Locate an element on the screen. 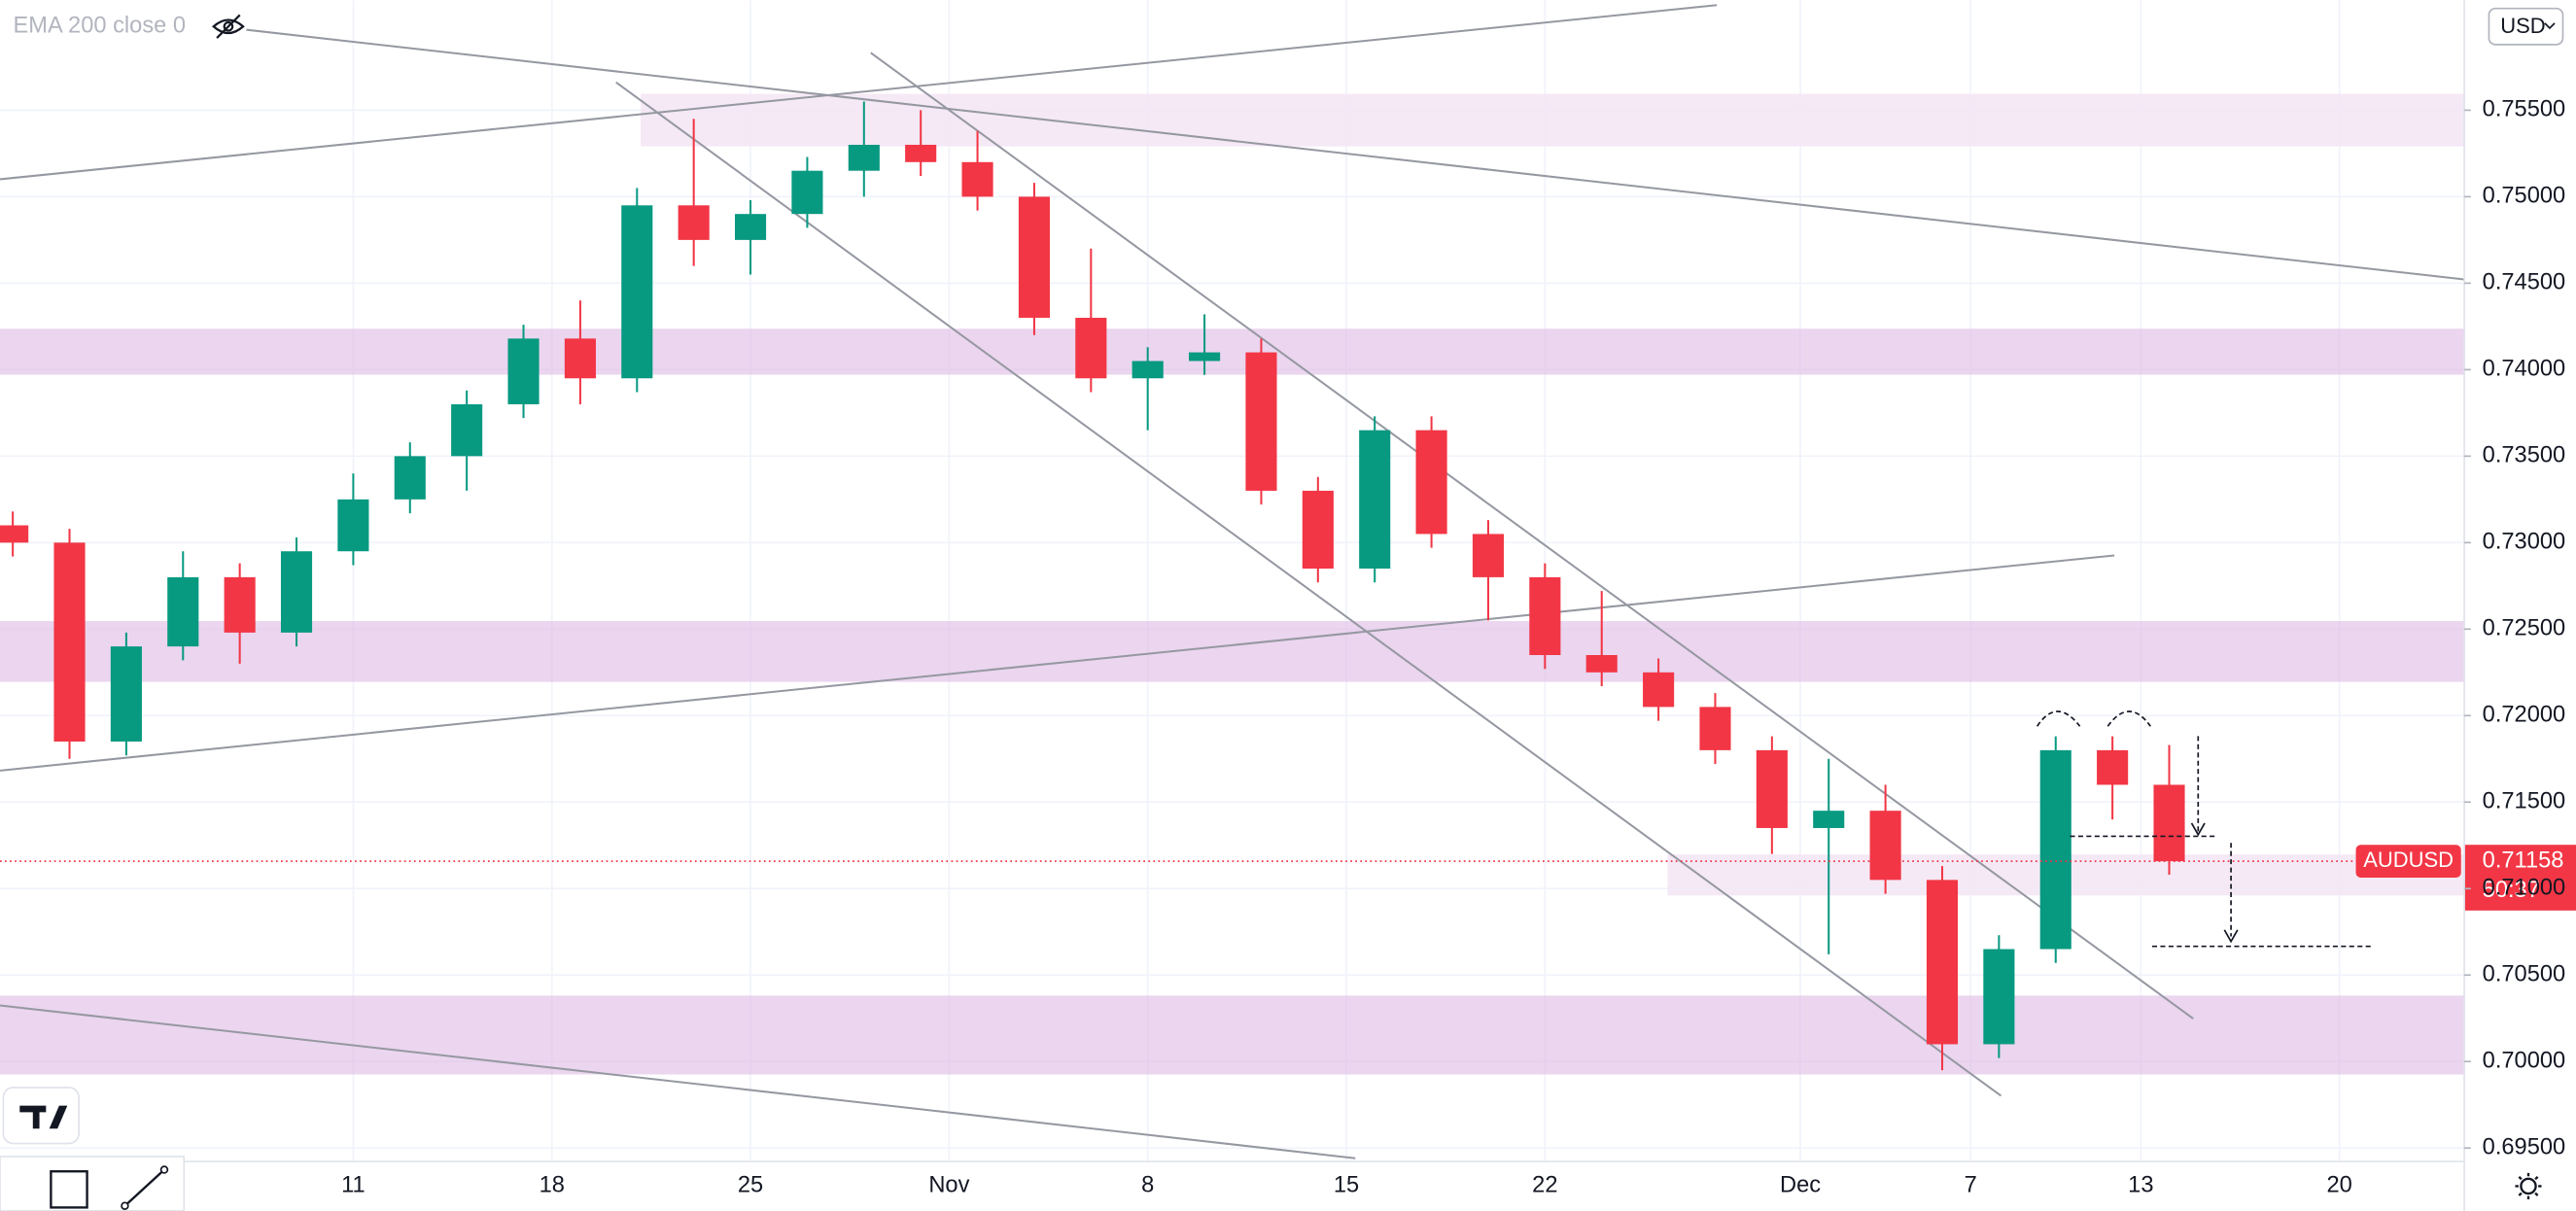 This screenshot has width=2576, height=1211. y-tick-label: 0.72000 is located at coordinates (2524, 716).